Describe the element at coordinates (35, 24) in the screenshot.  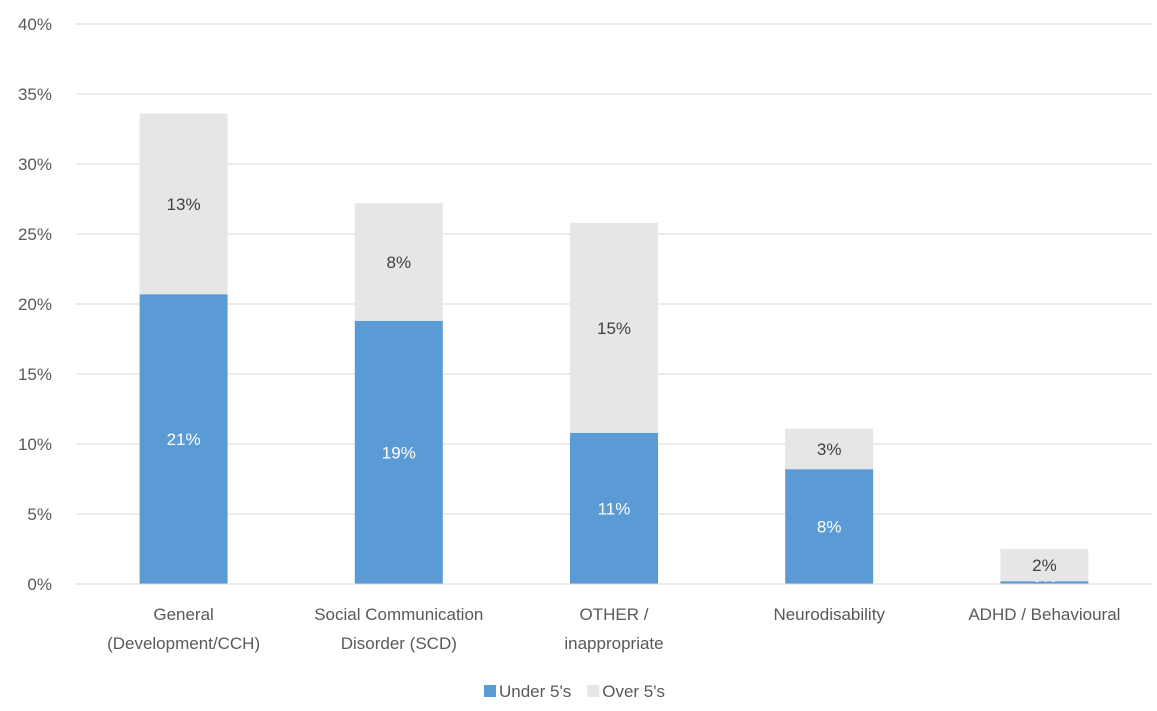
I see `y-tick-label: 40%` at that location.